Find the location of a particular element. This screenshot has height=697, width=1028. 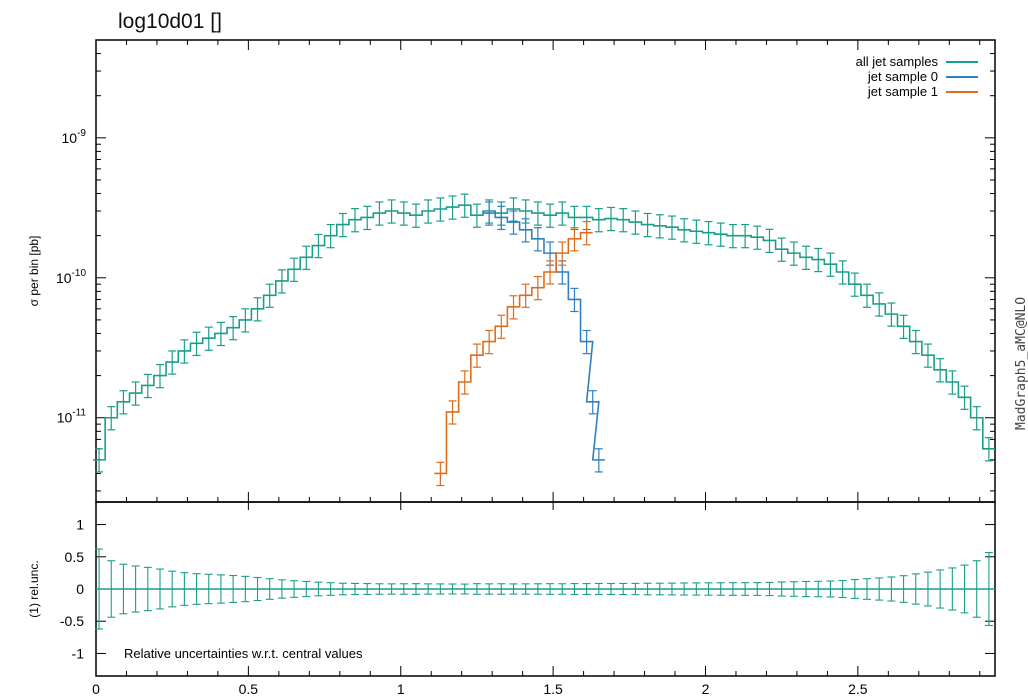

legend-label: all jet samples is located at coordinates (897, 61).